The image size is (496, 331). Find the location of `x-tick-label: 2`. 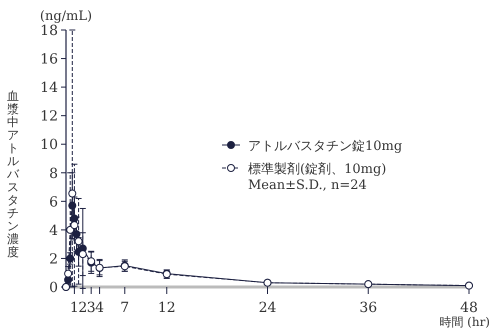

x-tick-label: 2 is located at coordinates (83, 308).